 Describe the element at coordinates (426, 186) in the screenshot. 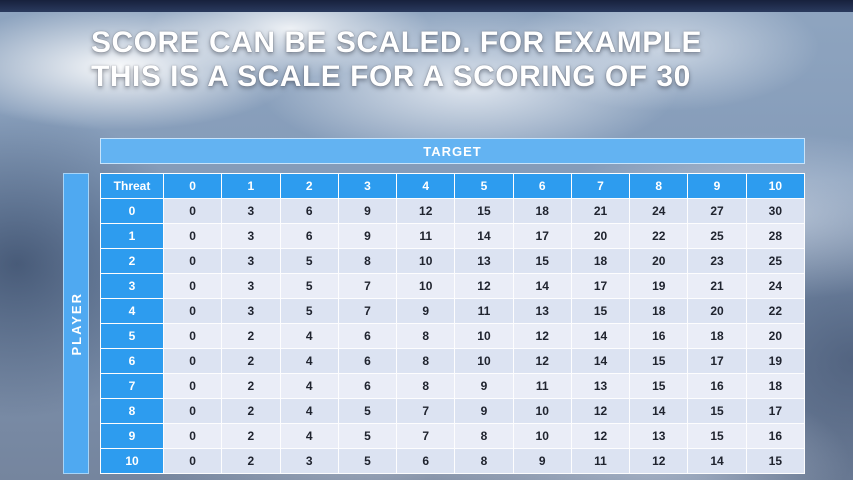

I see `target-col-header-4: 4` at that location.